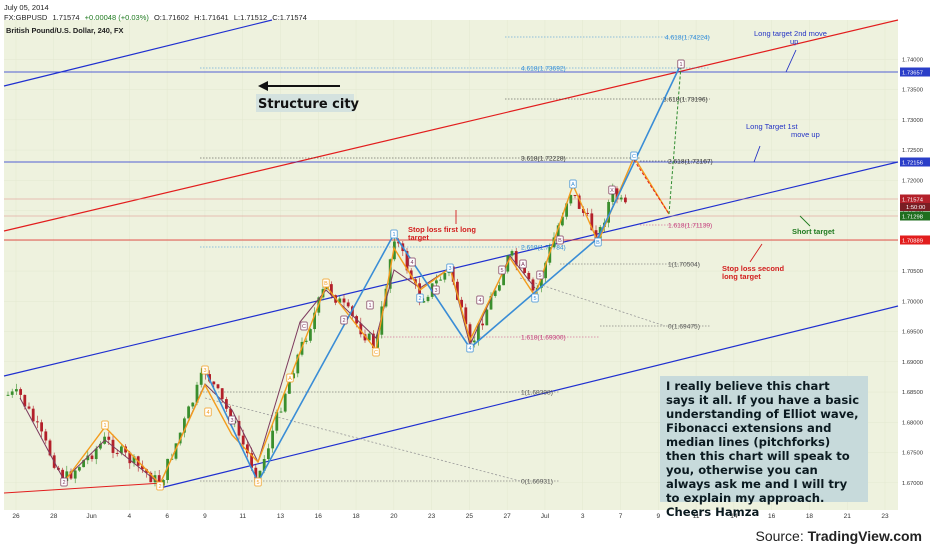 Image resolution: width=932 pixels, height=550 pixels. What do you see at coordinates (449, 269) in the screenshot?
I see `wave-label-text: 3` at bounding box center [449, 269].